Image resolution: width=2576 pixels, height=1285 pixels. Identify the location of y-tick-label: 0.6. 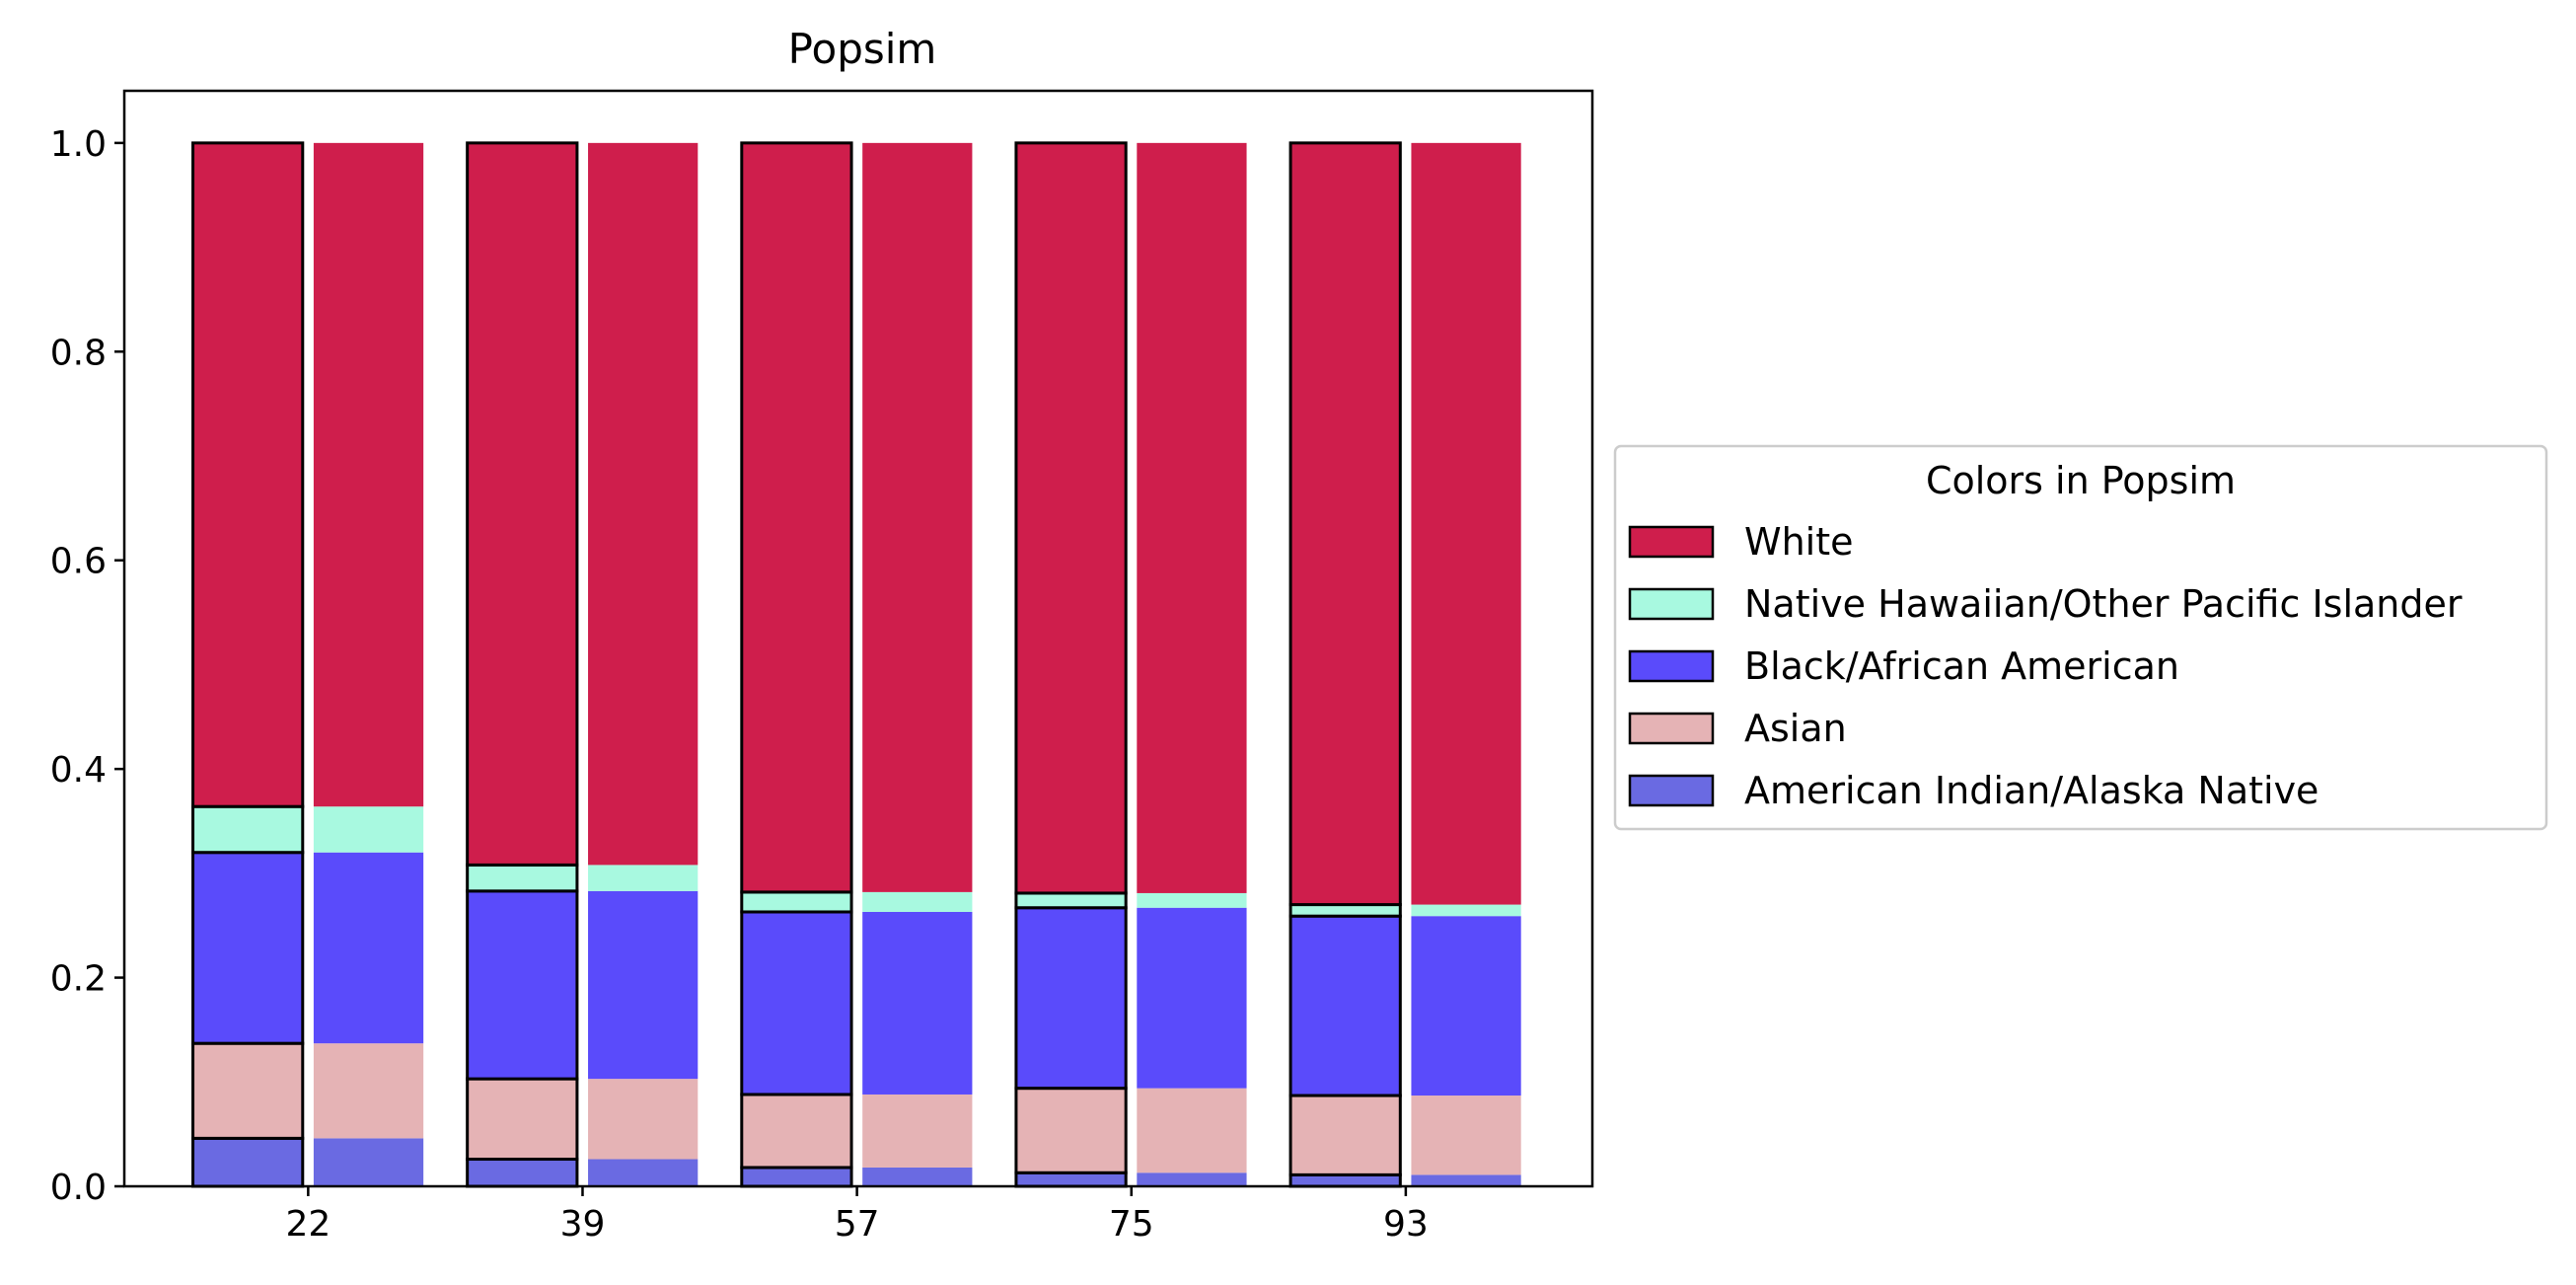
(78, 562).